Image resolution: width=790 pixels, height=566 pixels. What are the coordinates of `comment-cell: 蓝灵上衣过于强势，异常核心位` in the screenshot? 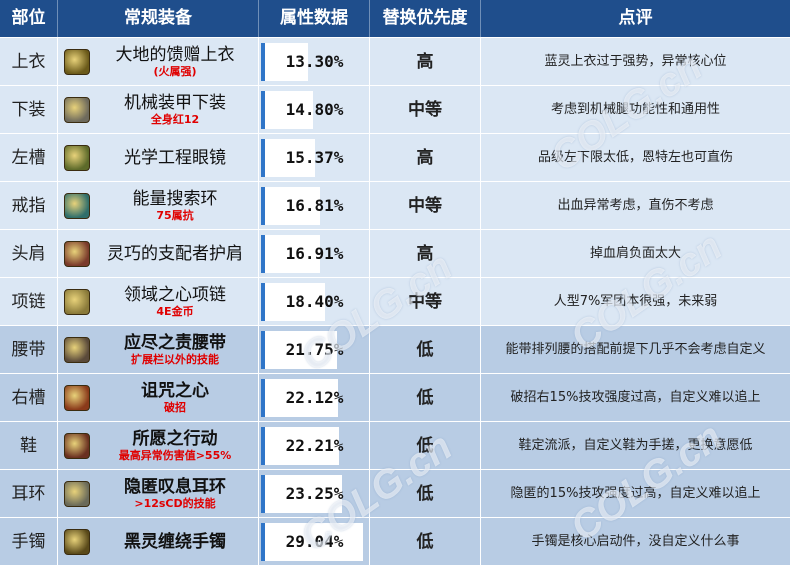 It's located at (635, 62).